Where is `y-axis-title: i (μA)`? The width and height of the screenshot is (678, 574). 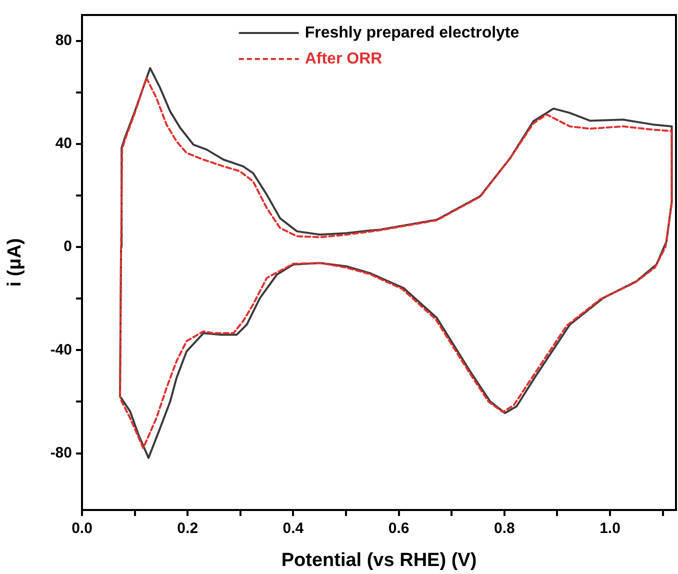
y-axis-title: i (μA) is located at coordinates (15, 262).